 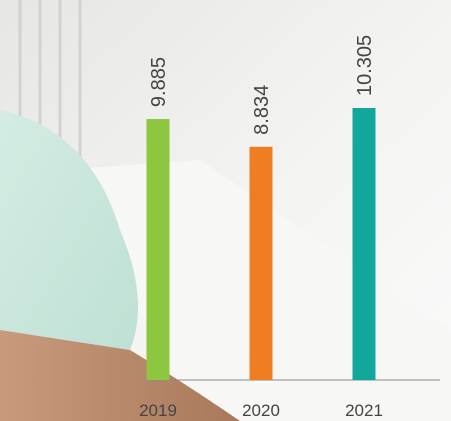 I want to click on background-blinds, so click(x=50, y=80).